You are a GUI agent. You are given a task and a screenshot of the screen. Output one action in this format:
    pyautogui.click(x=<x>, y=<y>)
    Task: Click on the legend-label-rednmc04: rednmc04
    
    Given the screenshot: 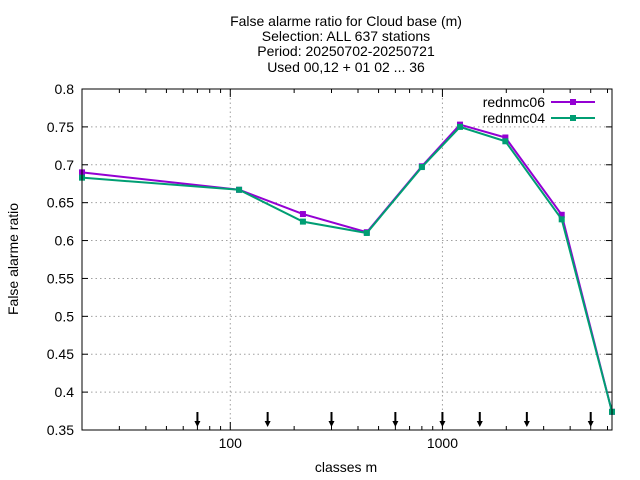 What is the action you would take?
    pyautogui.click(x=514, y=118)
    